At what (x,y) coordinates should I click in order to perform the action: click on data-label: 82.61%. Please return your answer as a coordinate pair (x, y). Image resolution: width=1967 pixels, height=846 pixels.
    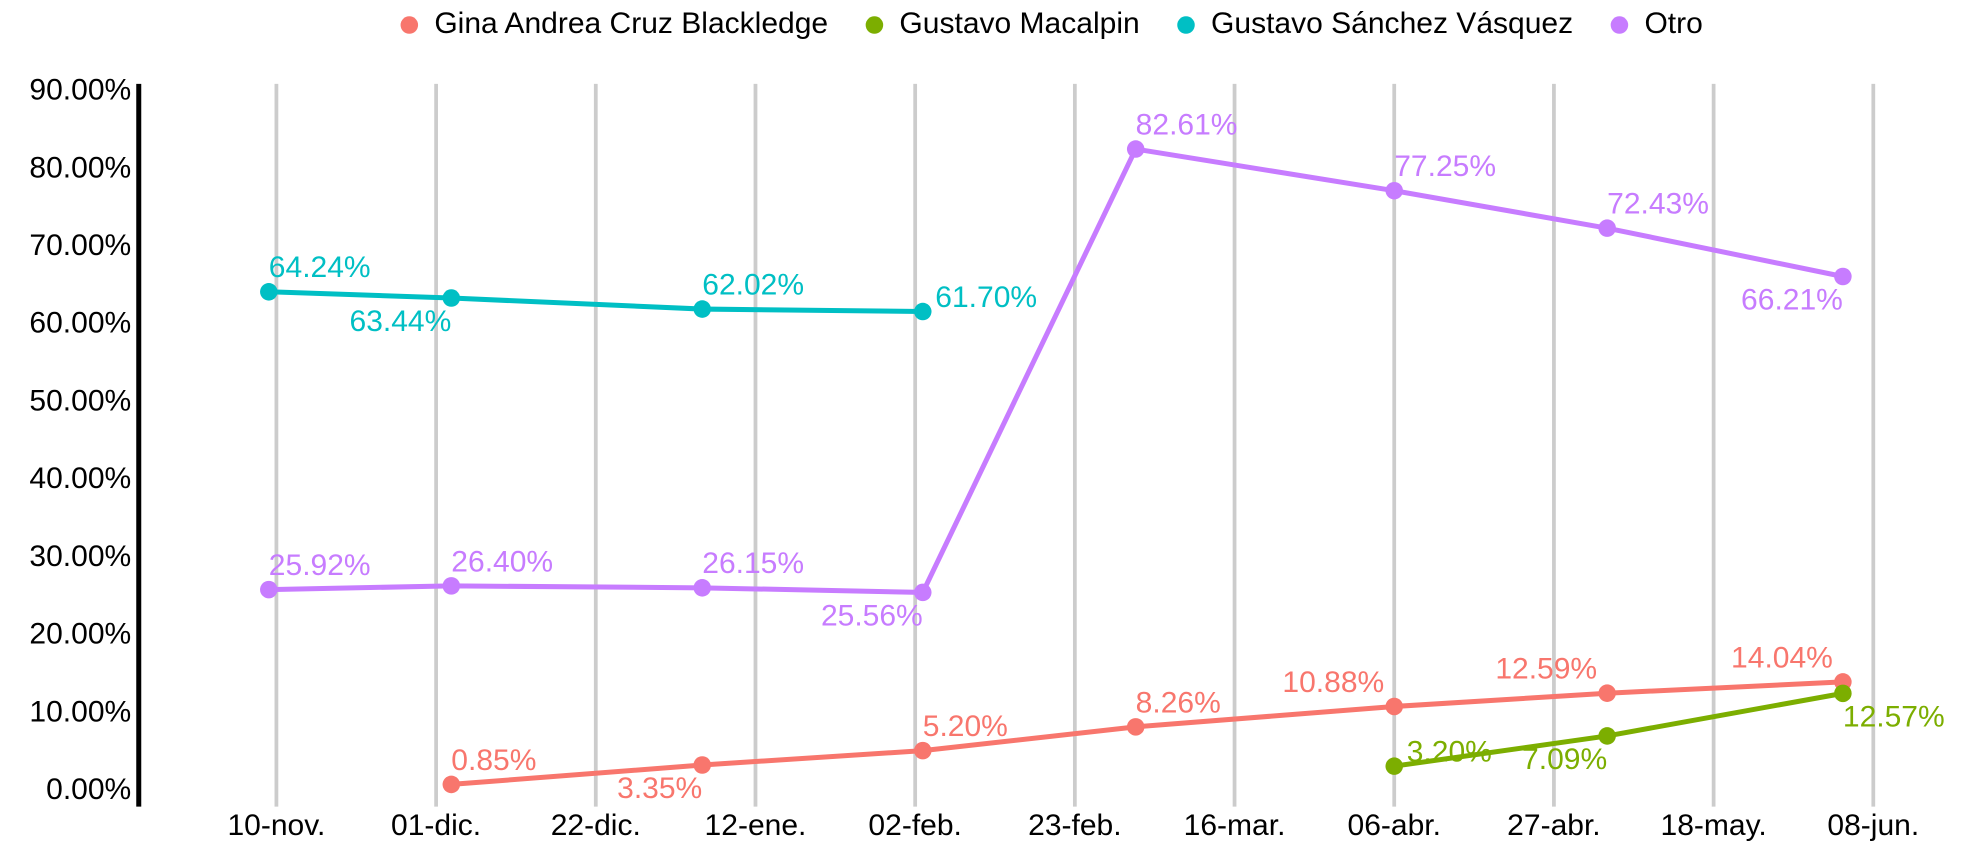
    Looking at the image, I should click on (1187, 124).